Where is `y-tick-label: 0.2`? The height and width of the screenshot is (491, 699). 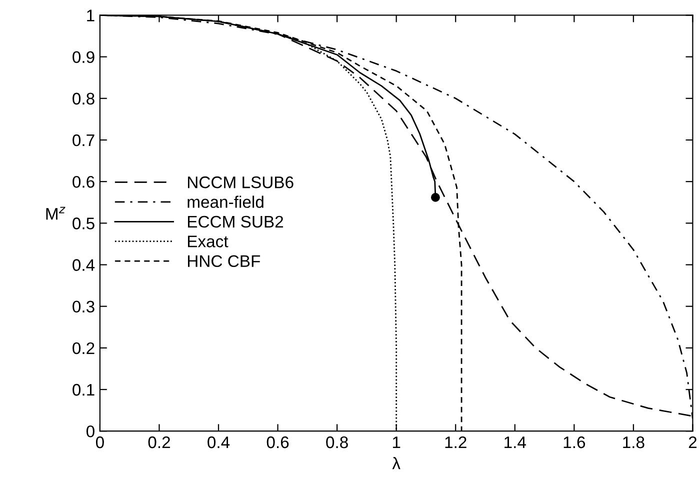
y-tick-label: 0.2 is located at coordinates (83, 348).